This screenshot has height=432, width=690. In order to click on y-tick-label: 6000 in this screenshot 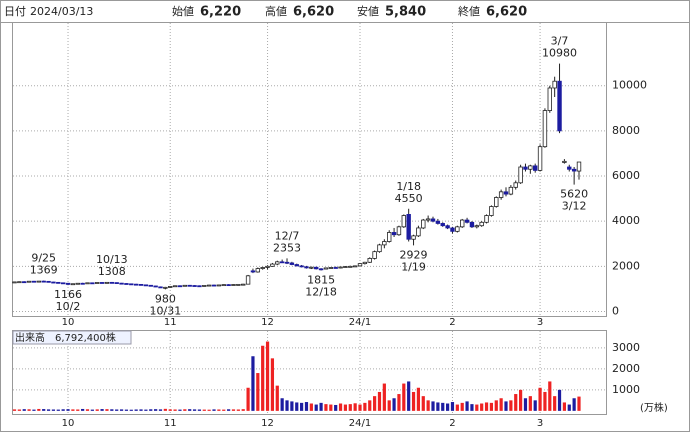, I will do `click(626, 175)`.